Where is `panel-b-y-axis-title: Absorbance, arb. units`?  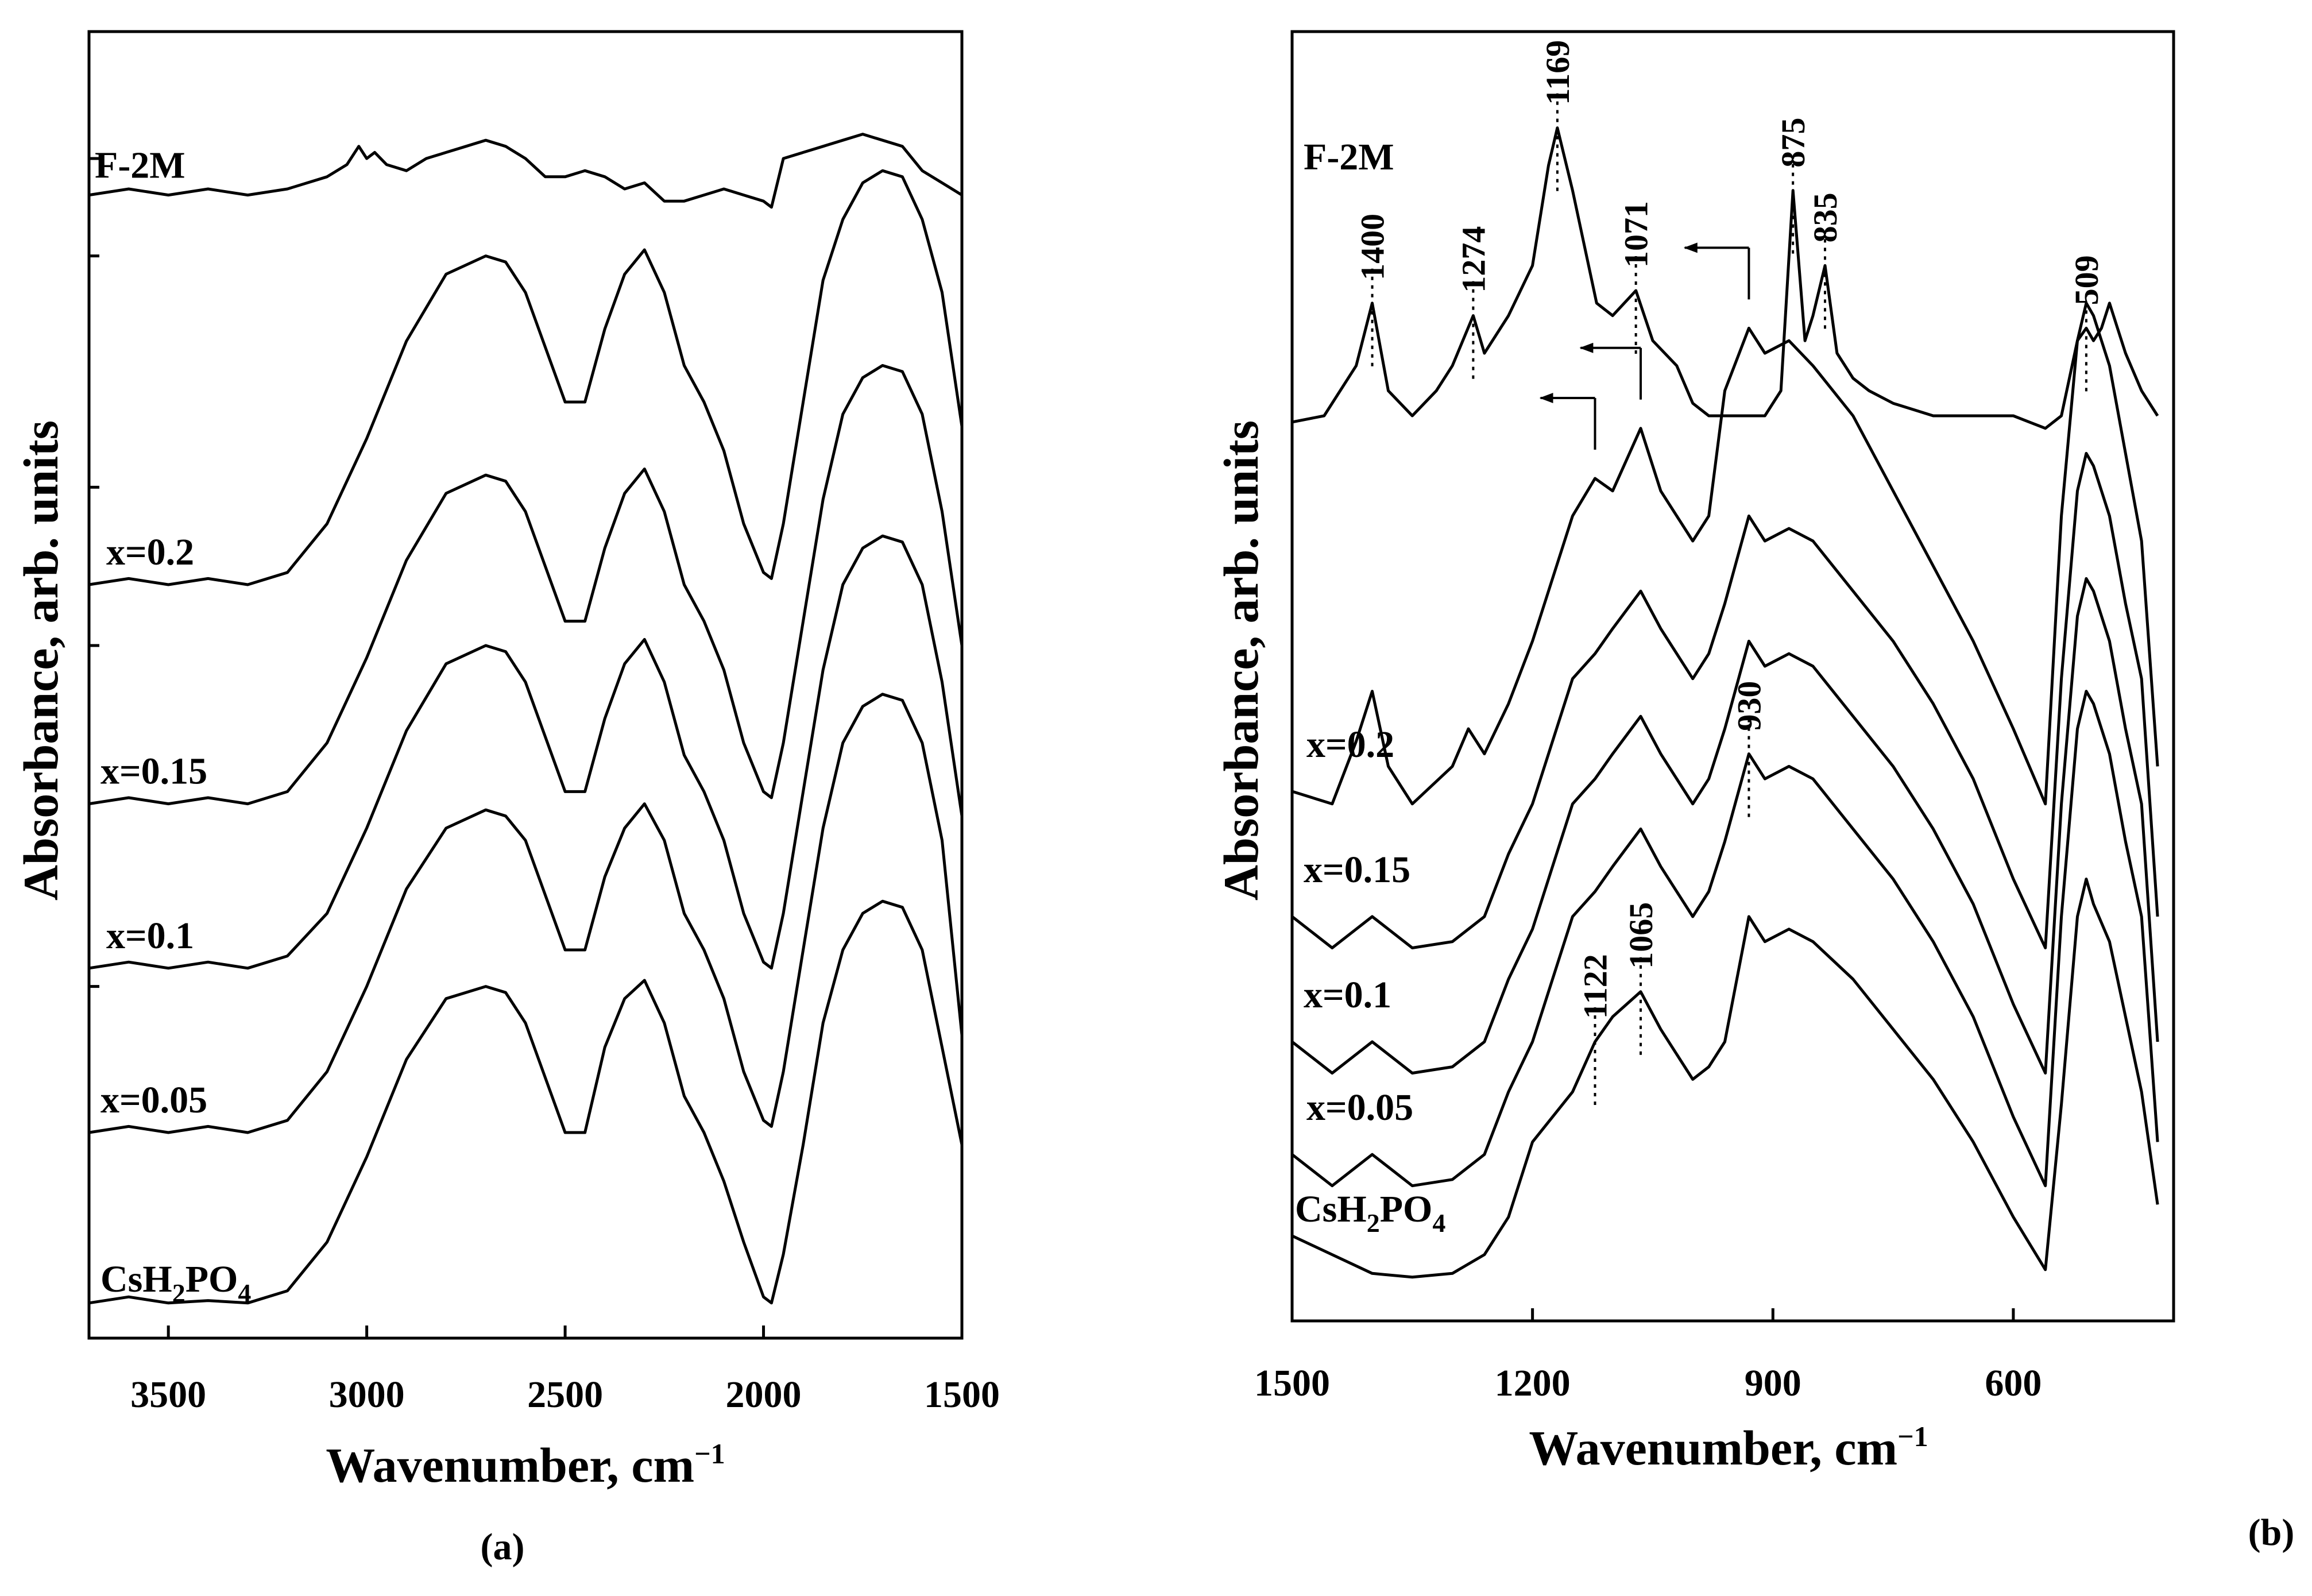
panel-b-y-axis-title: Absorbance, arb. units is located at coordinates (1241, 660).